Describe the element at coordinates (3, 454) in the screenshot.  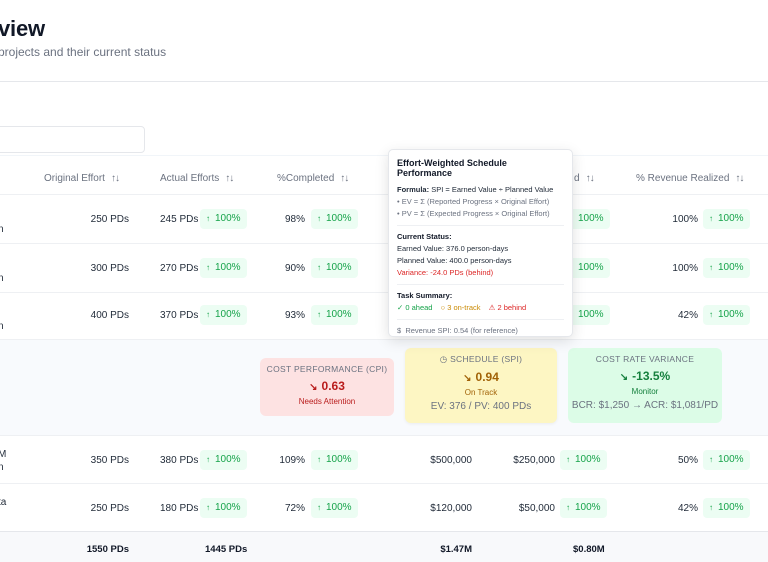
I see `name-line: M` at that location.